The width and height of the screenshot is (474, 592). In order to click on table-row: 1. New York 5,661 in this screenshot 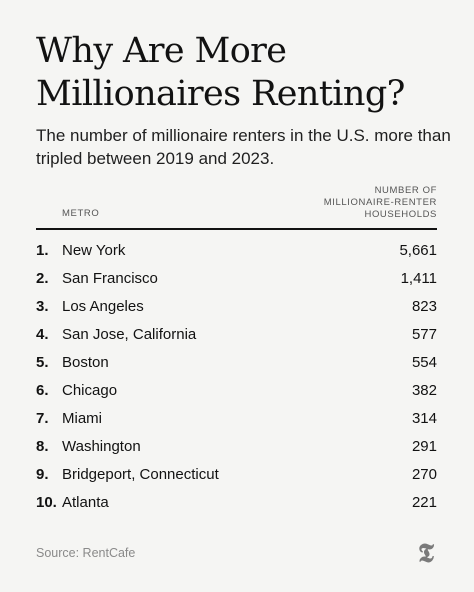, I will do `click(236, 250)`.